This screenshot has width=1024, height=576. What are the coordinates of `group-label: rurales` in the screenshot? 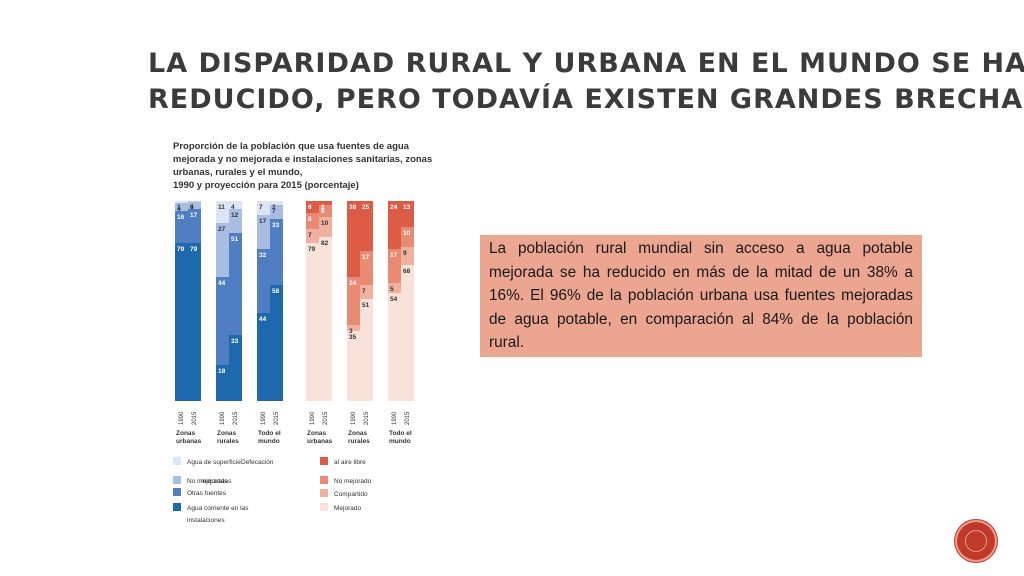 It's located at (359, 441).